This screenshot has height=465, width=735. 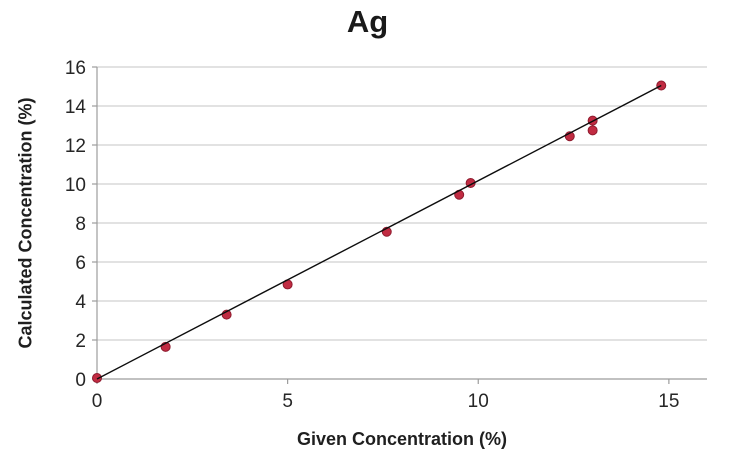 I want to click on y-tick-label: 16, so click(x=75, y=68).